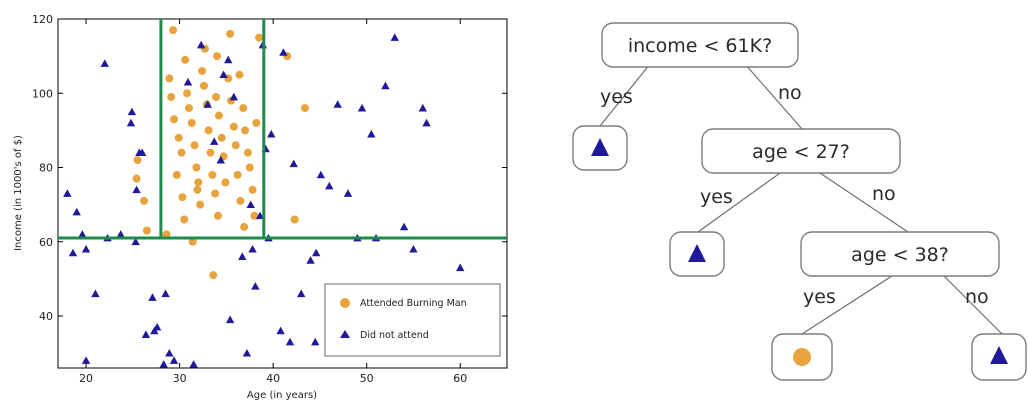 Image resolution: width=1028 pixels, height=403 pixels. Describe the element at coordinates (773, 96) in the screenshot. I see `edge-root-no` at that location.